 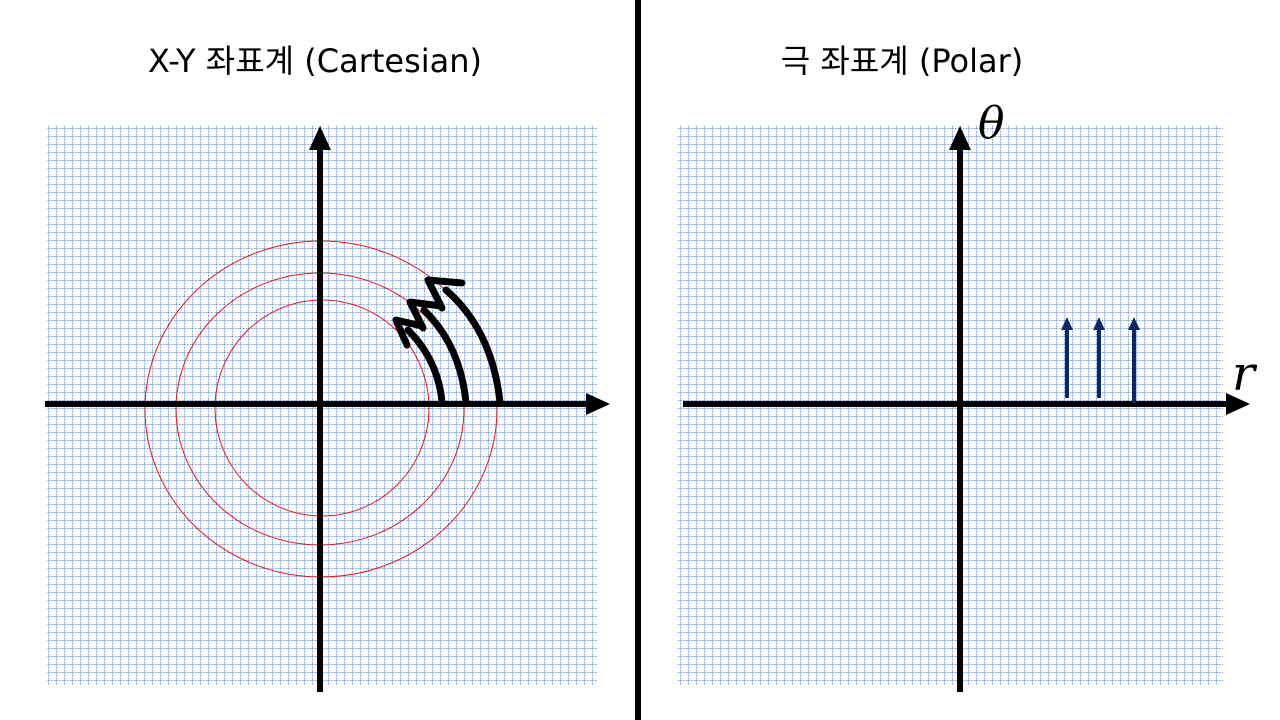 What do you see at coordinates (1238, 404) in the screenshot?
I see `r-axis-arrowhead` at bounding box center [1238, 404].